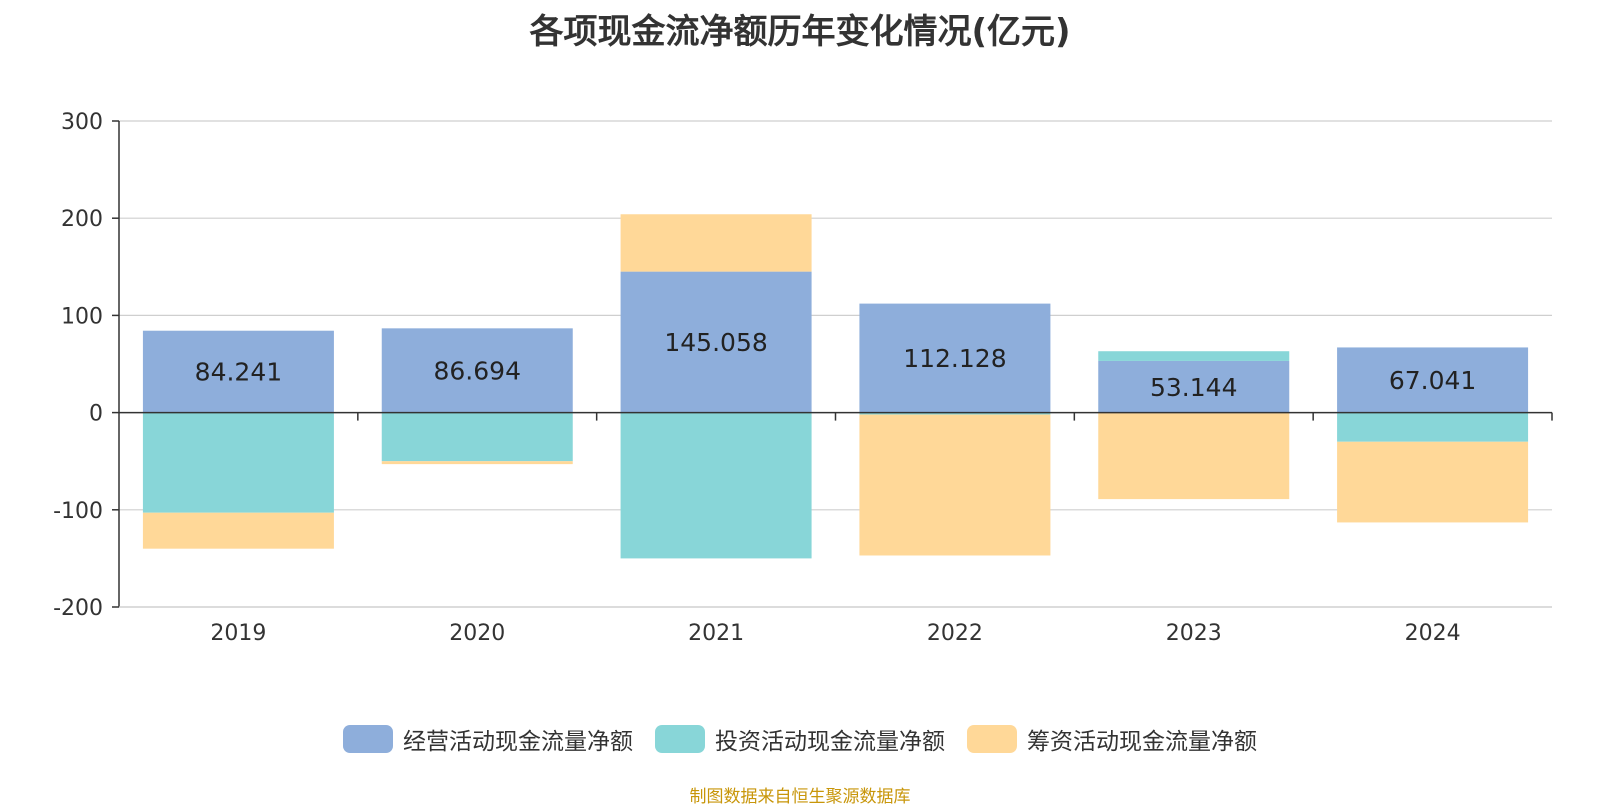 This screenshot has width=1600, height=807. What do you see at coordinates (1194, 456) in the screenshot?
I see `bar-financing-2023` at bounding box center [1194, 456].